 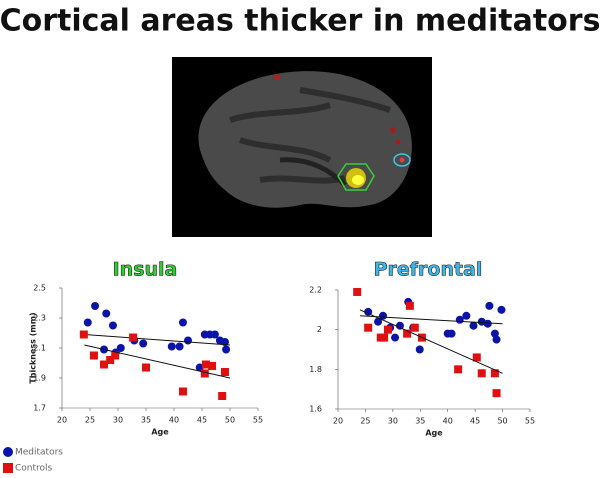 I want to click on legend: Meditators Controls, so click(x=33, y=460).